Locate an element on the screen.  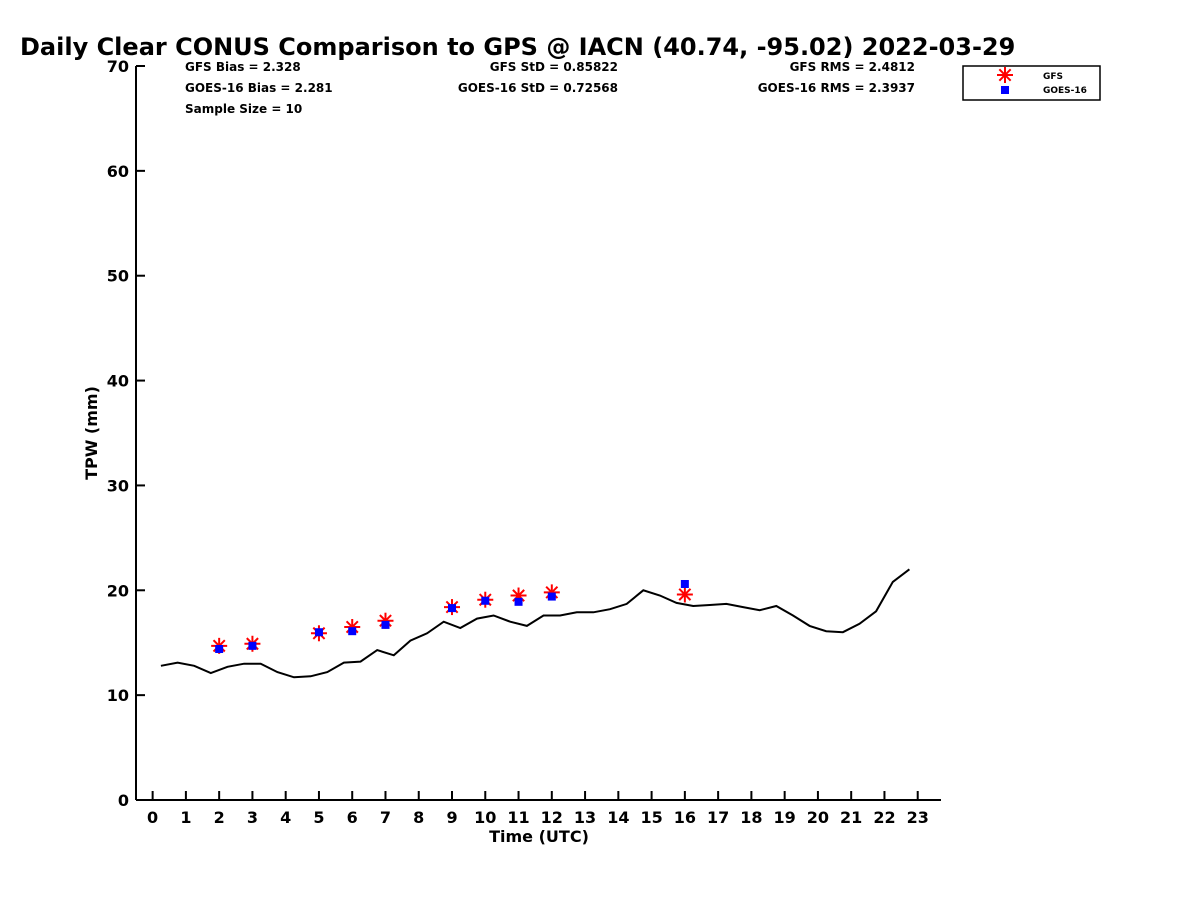
y-tick-label: 50 is located at coordinates (118, 276).